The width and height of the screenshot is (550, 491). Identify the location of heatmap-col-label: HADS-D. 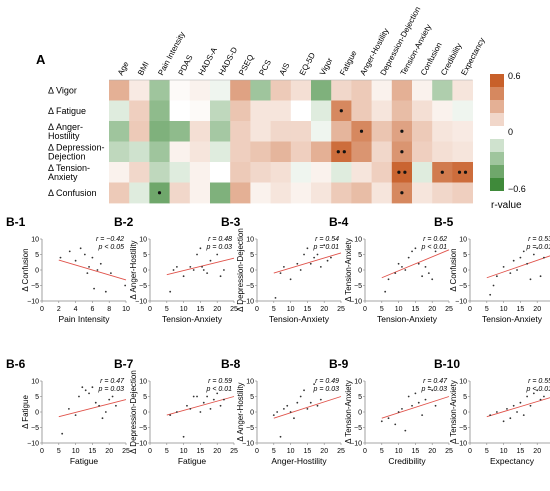
(228, 61).